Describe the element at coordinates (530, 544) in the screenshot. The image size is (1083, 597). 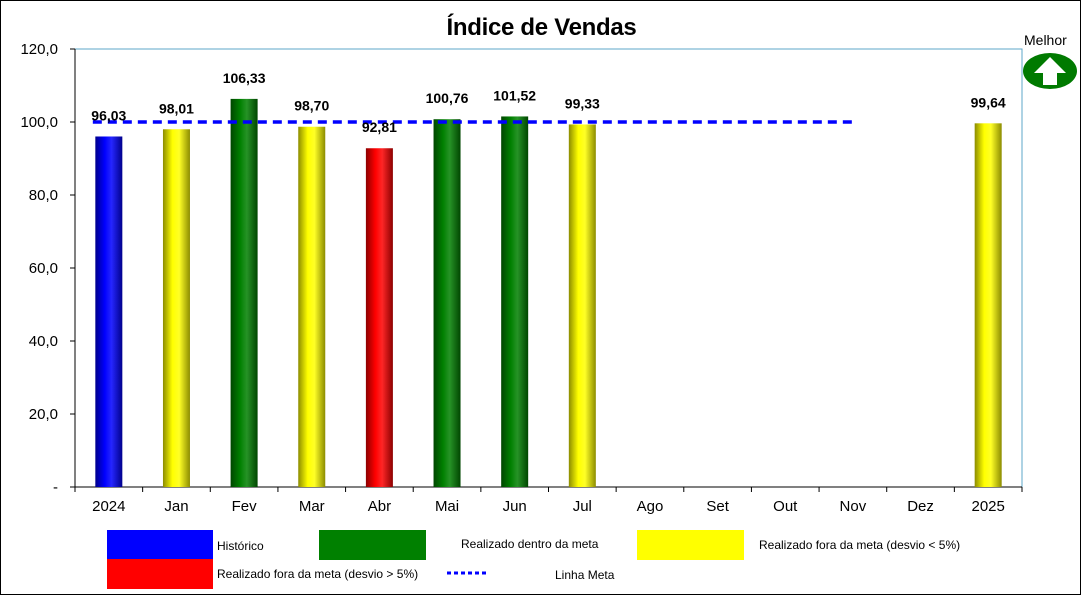
I see `legend-label-dentro: Realizado dentro da meta` at that location.